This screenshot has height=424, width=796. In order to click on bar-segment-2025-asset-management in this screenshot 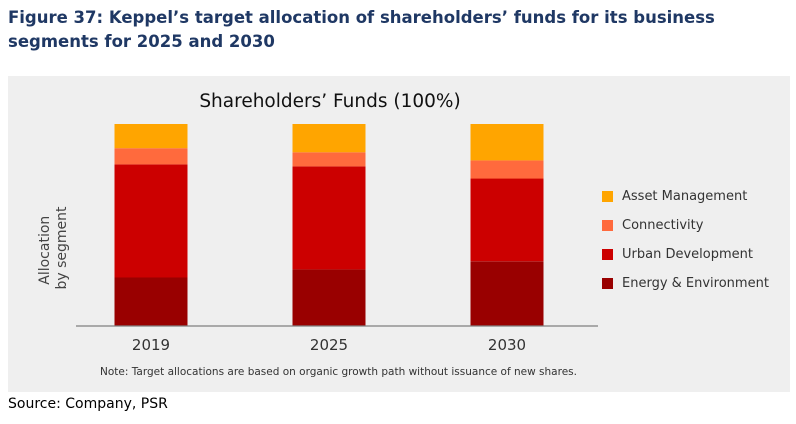, I will do `click(329, 138)`.